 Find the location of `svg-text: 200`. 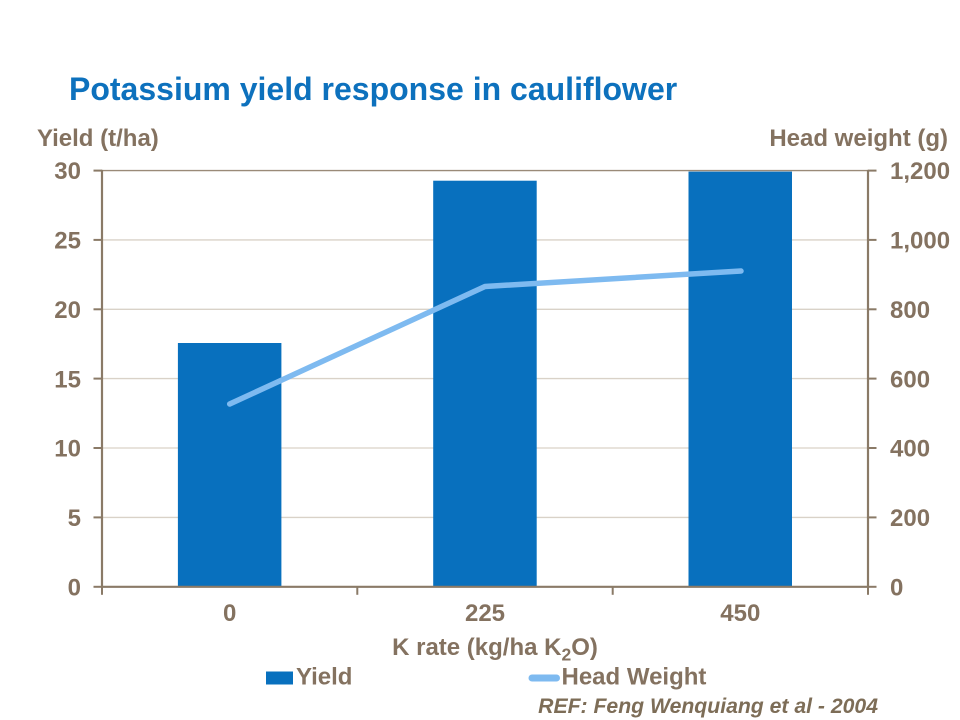

svg-text: 200 is located at coordinates (910, 518).